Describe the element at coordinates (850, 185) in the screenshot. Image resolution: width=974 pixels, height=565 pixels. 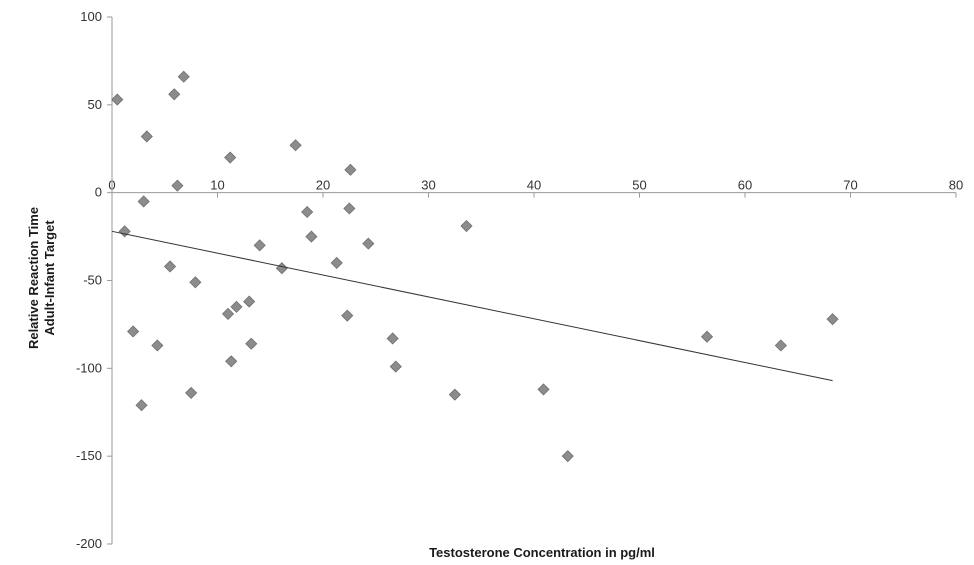
I see `x-tick-label: 70` at that location.